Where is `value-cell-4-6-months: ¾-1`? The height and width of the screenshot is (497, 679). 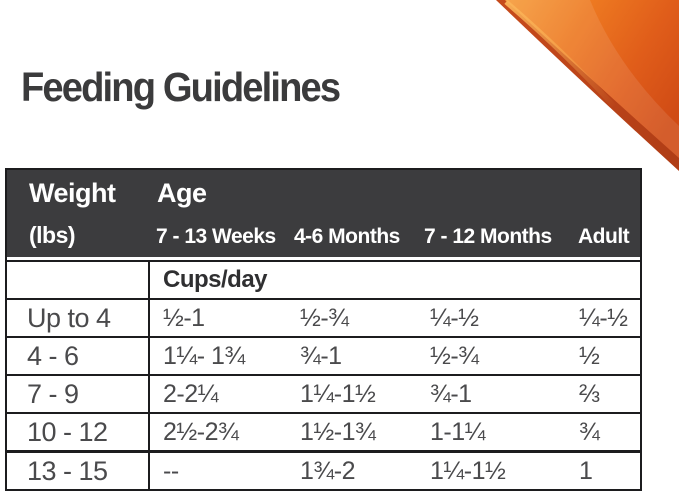 value-cell-4-6-months: ¾-1 is located at coordinates (321, 355).